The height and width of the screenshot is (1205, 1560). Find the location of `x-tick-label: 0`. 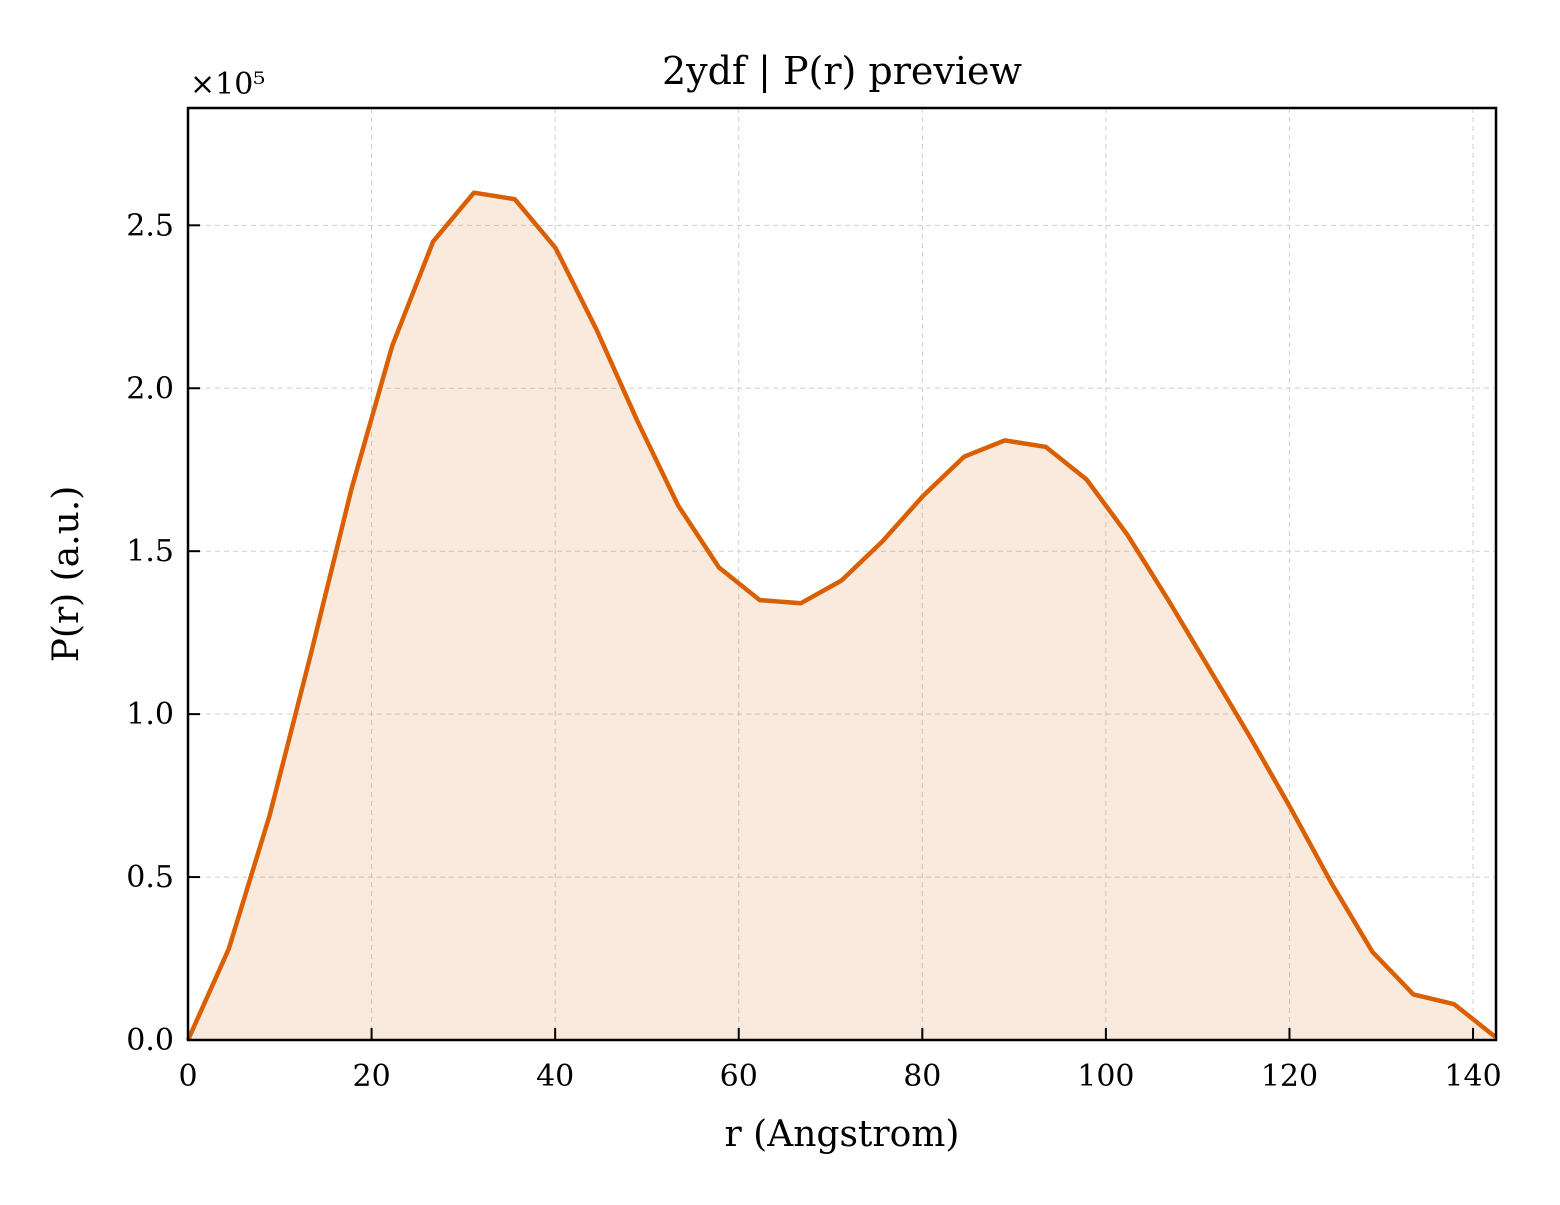

x-tick-label: 0 is located at coordinates (187, 1076).